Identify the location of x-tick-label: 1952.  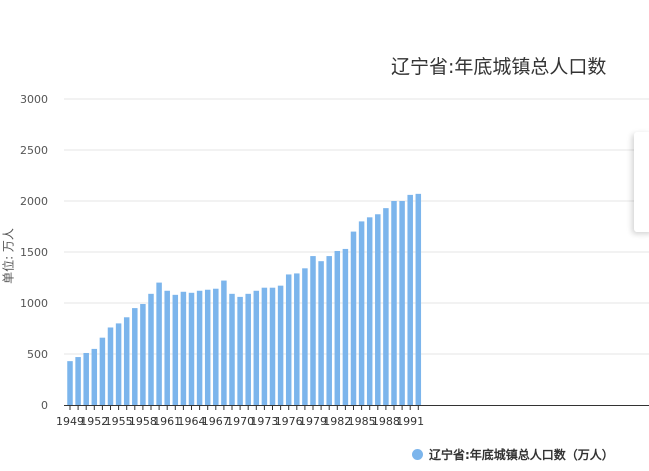
(94, 421).